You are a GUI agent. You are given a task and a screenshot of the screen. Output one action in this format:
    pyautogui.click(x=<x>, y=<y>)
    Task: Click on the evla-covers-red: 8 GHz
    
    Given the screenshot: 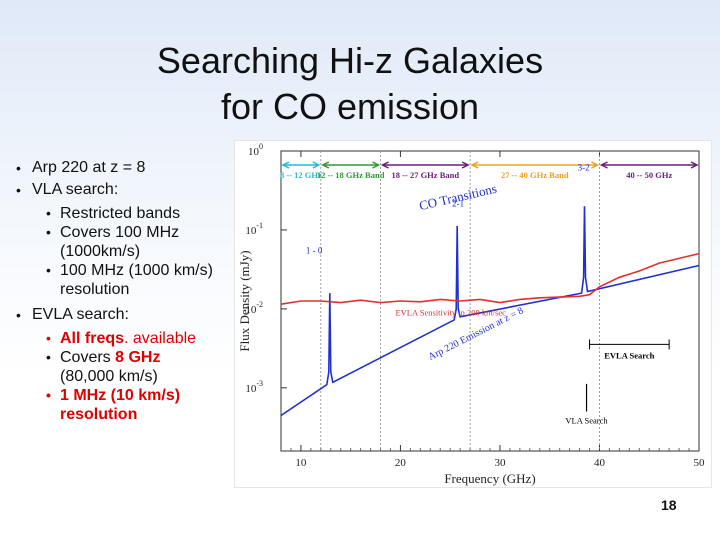 What is the action you would take?
    pyautogui.click(x=138, y=357)
    